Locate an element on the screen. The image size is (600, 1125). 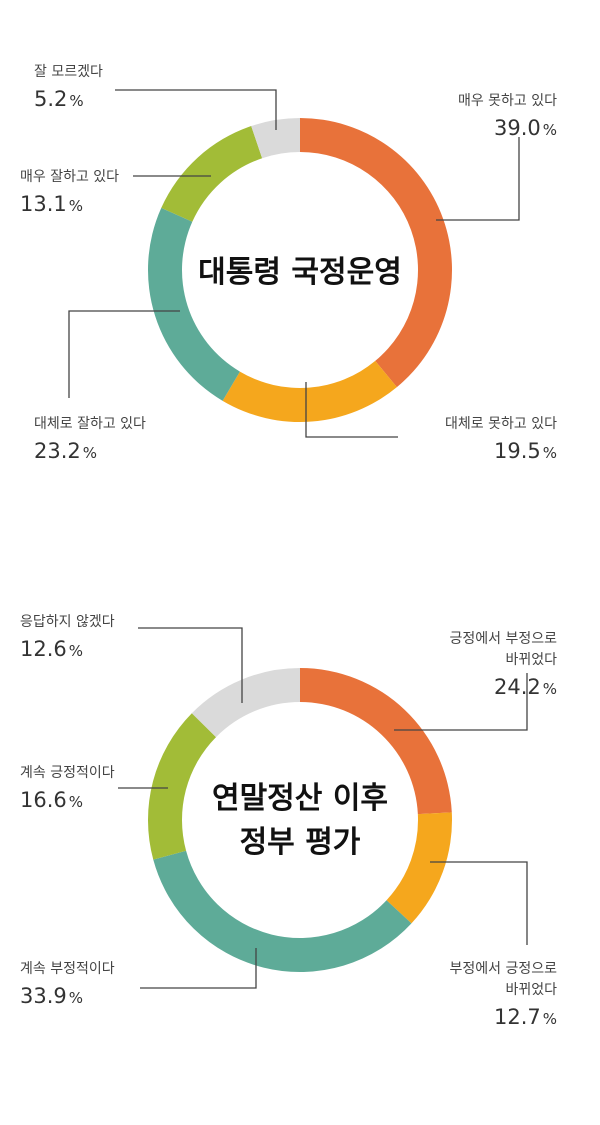
value-label: 33.9% is located at coordinates (51, 996).